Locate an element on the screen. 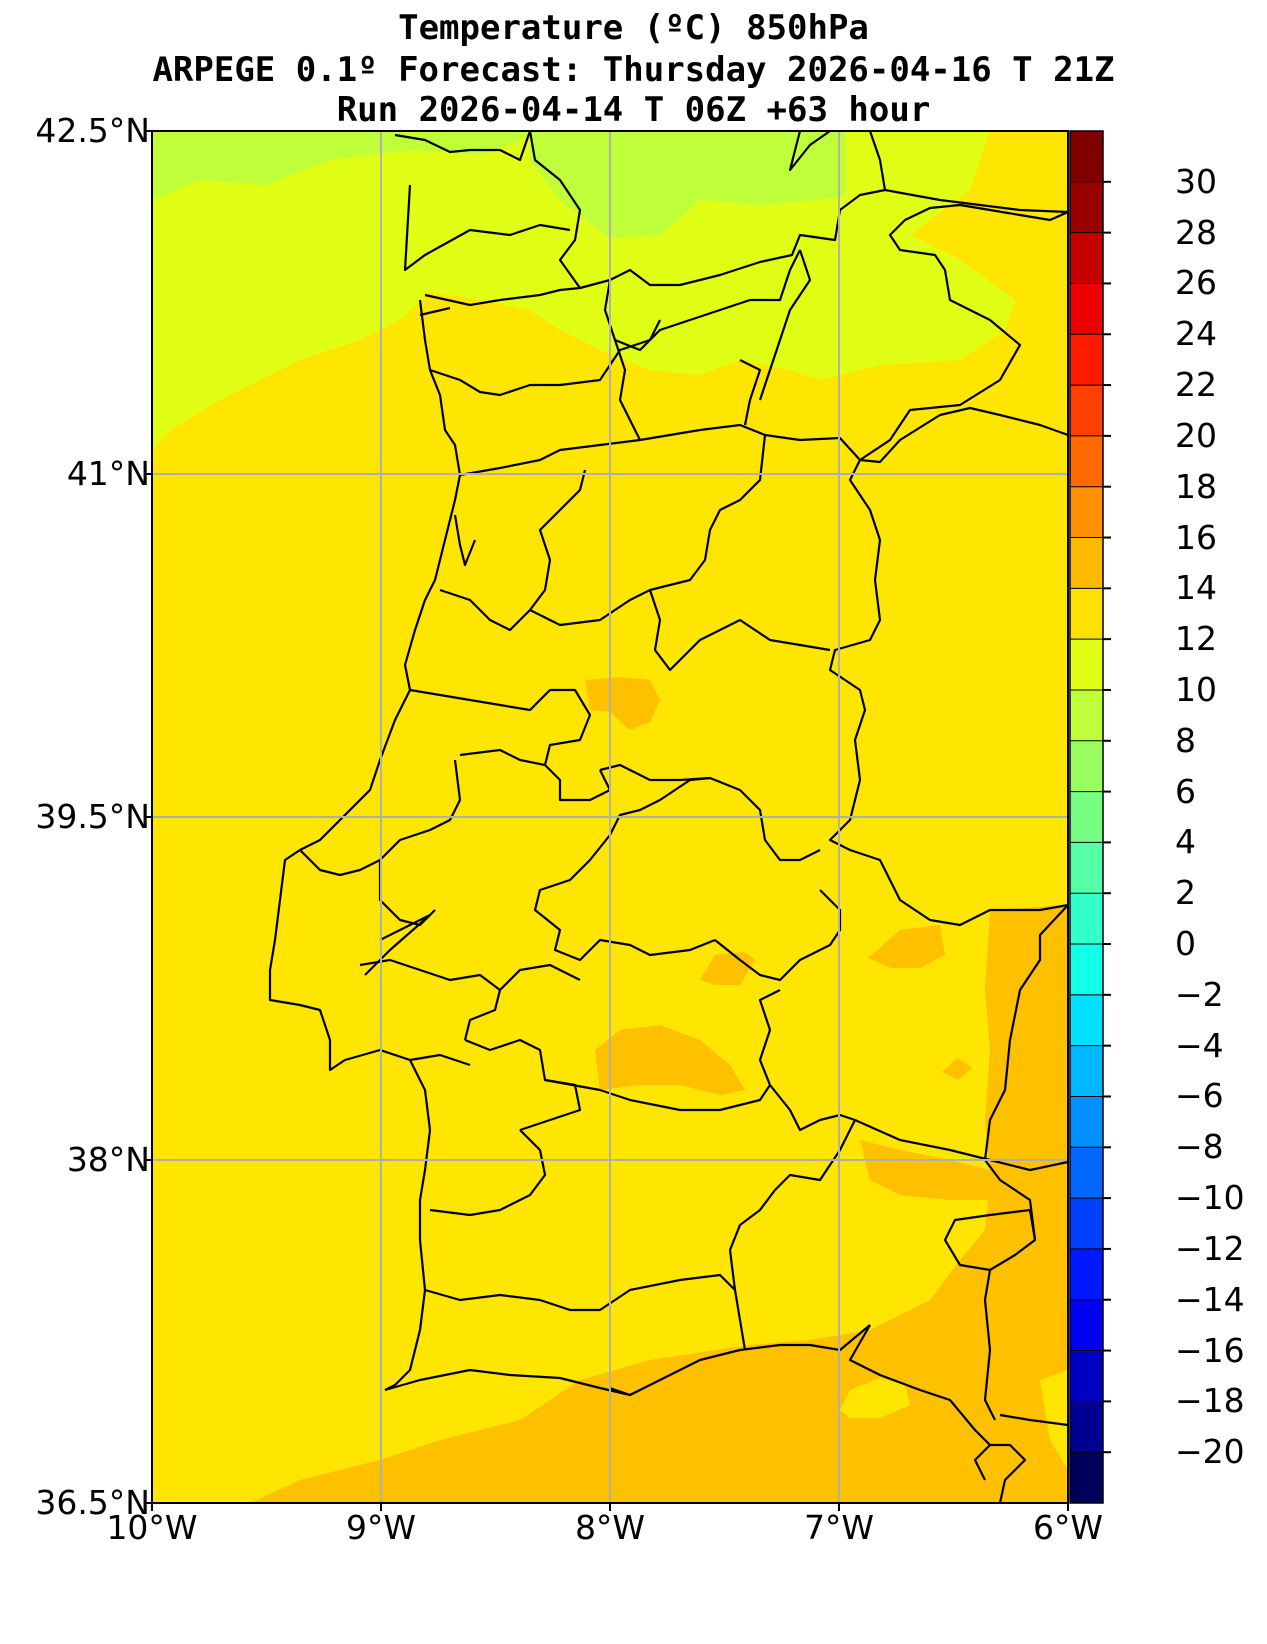 This screenshot has height=1644, width=1267. lat-label-36-5: 36.5°N is located at coordinates (92, 1502).